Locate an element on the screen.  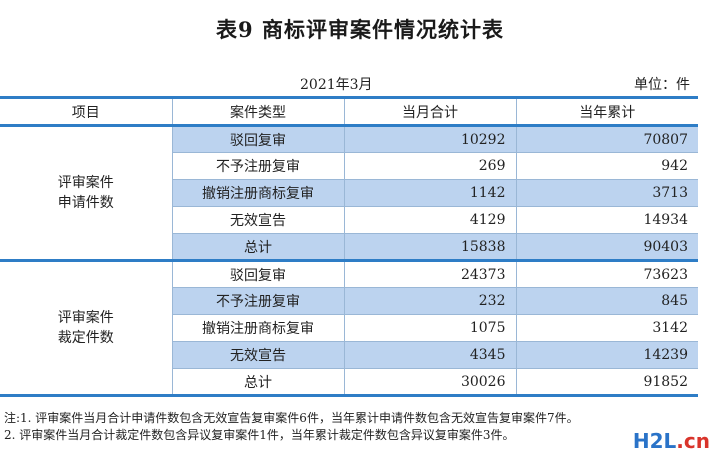
table-row: 不予注册复审 232 845 is located at coordinates (349, 301).